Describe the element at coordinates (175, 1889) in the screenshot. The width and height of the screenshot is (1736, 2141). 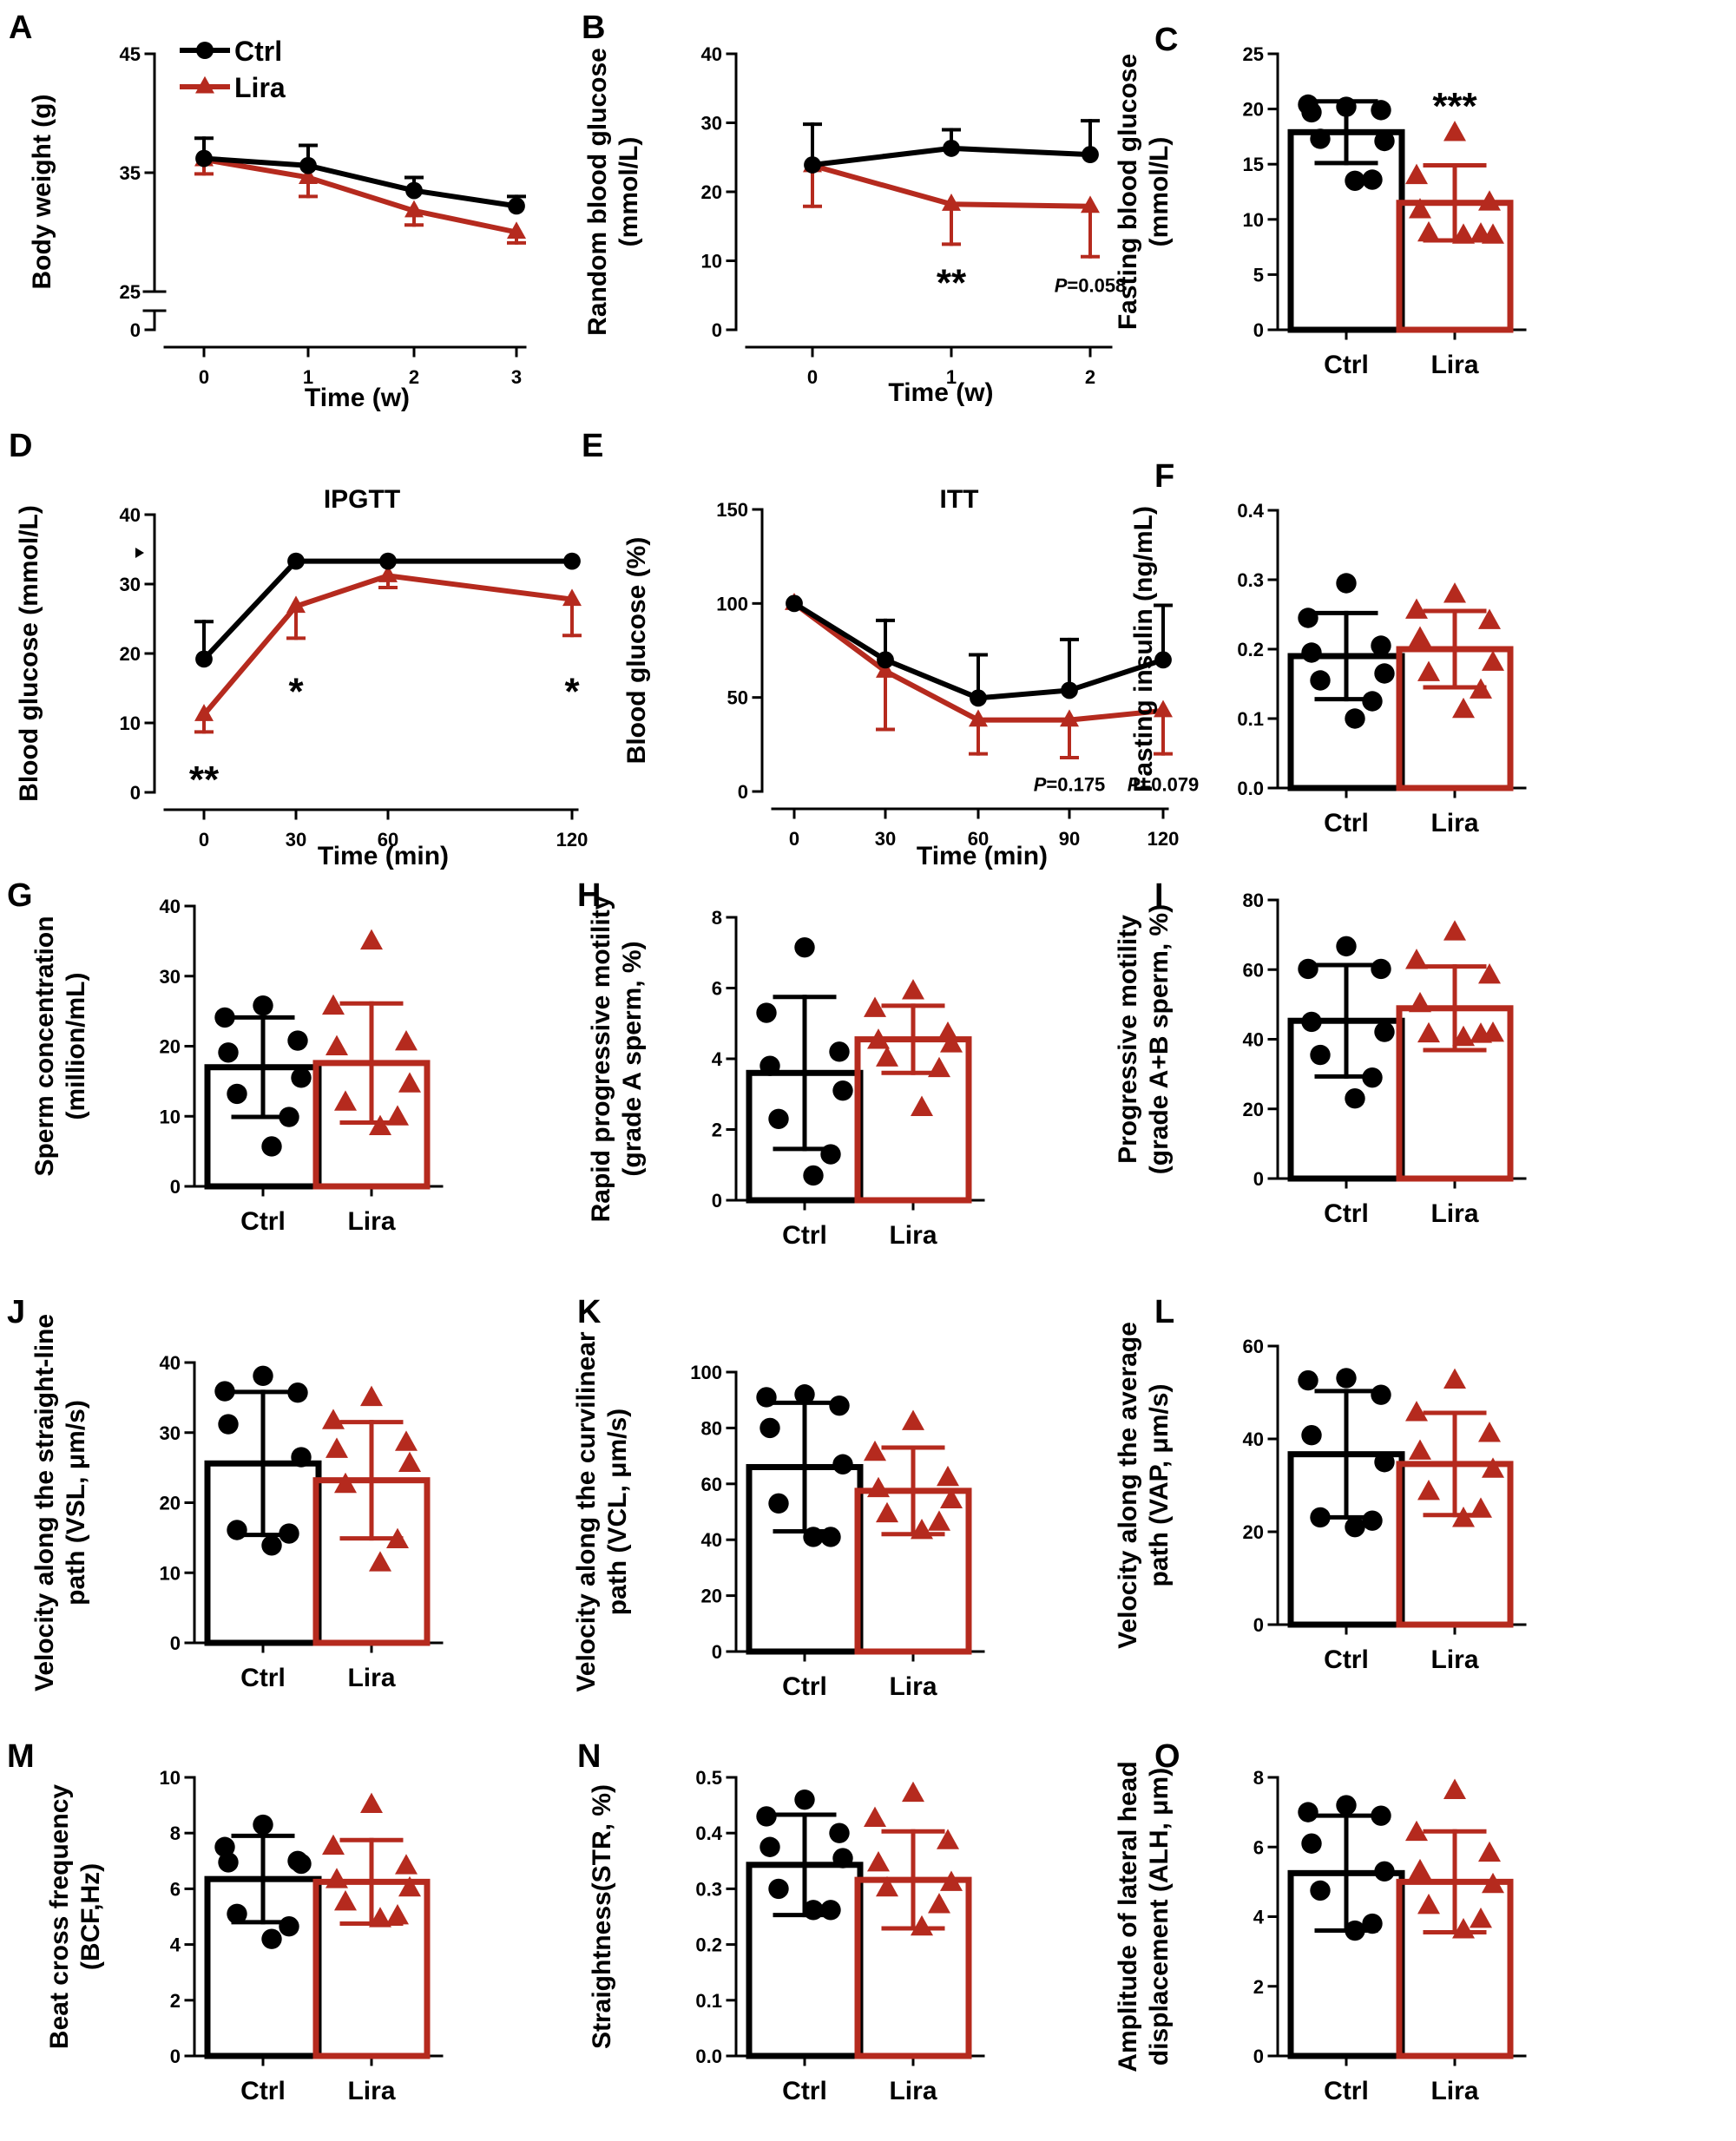
I see `y-tick-label: 6` at that location.